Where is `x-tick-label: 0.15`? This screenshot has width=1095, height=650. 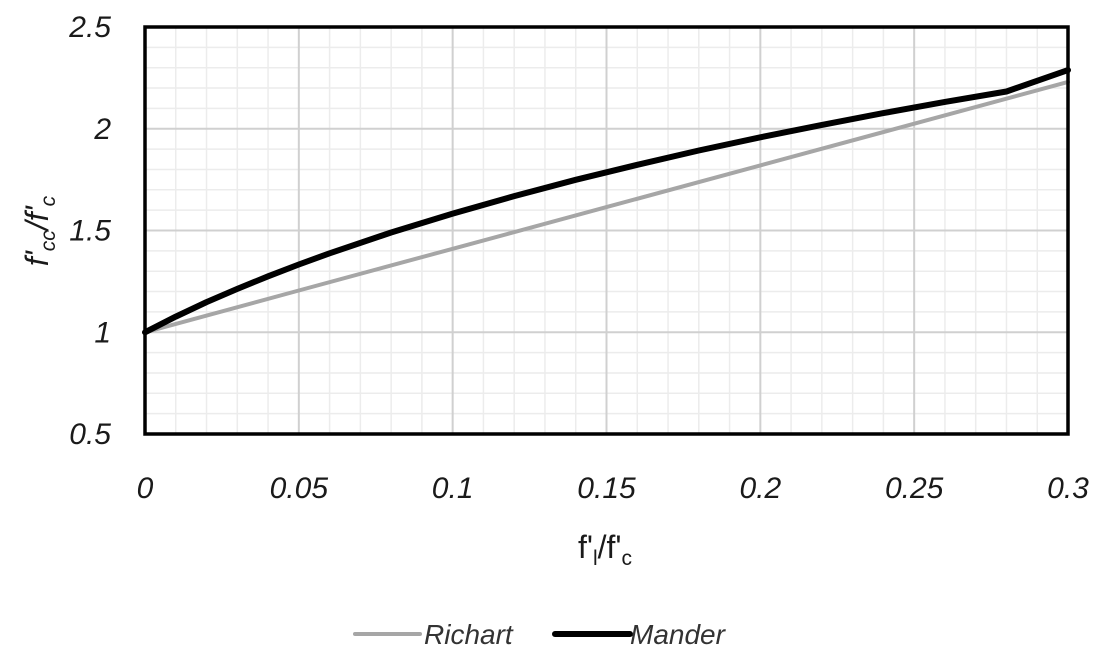
x-tick-label: 0.15 is located at coordinates (606, 488).